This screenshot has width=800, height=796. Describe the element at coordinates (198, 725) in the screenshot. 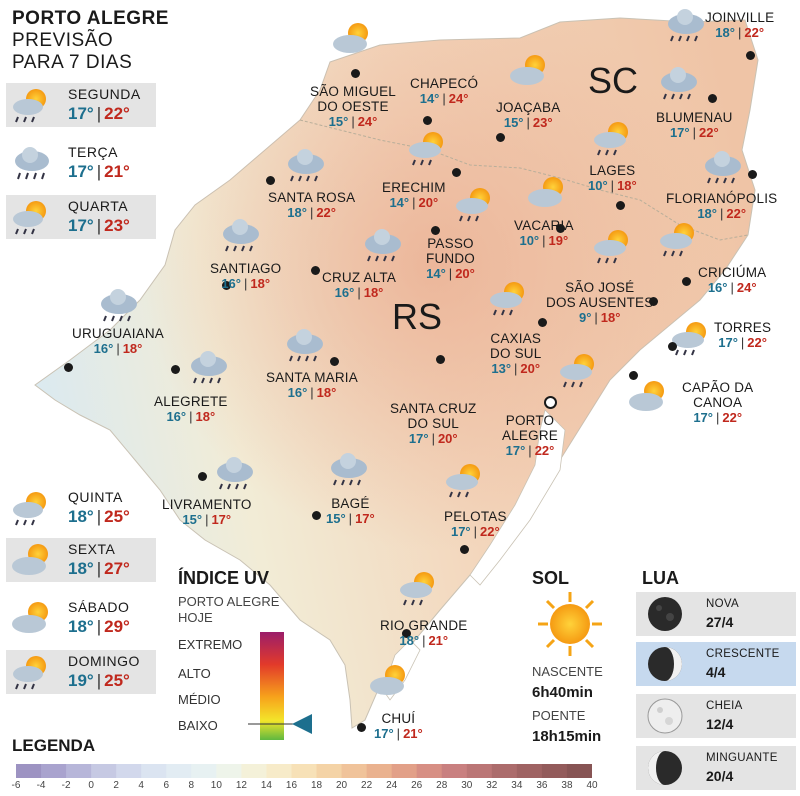

I see `uv-level-baixo: BAIXO` at that location.